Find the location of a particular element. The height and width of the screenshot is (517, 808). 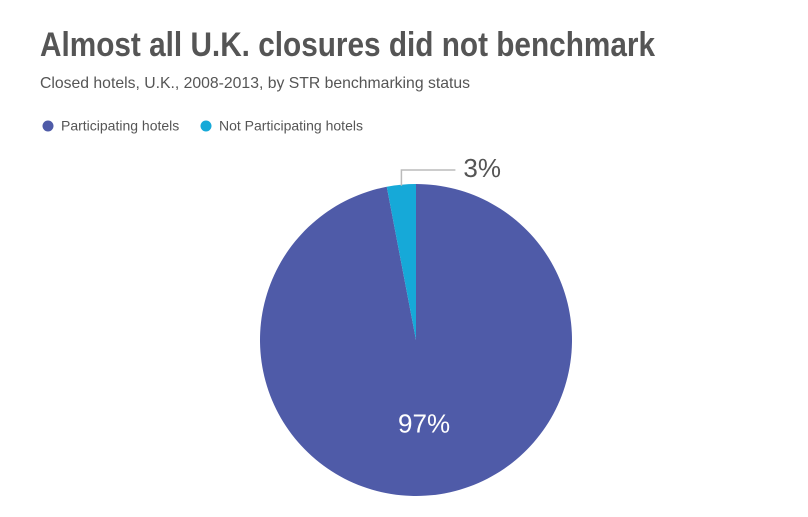

legend-label: Participating hotels is located at coordinates (120, 126).